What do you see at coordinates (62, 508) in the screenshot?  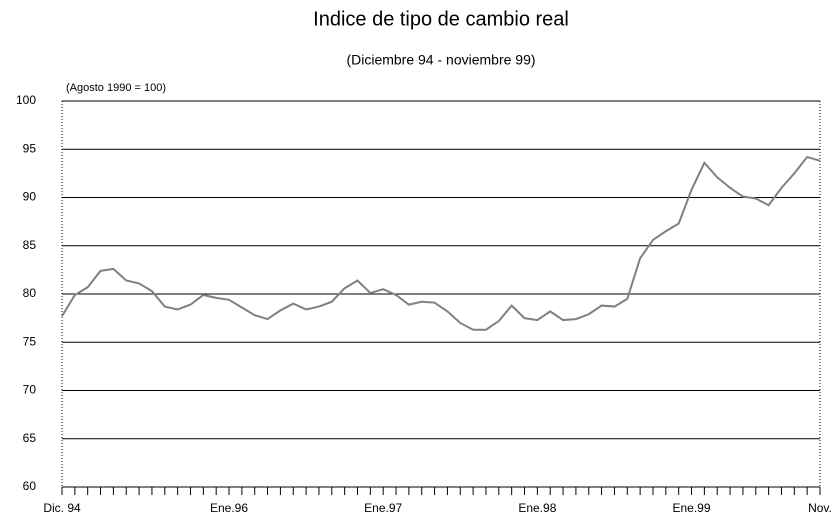 I see `x-tick-label: Dic. 94` at bounding box center [62, 508].